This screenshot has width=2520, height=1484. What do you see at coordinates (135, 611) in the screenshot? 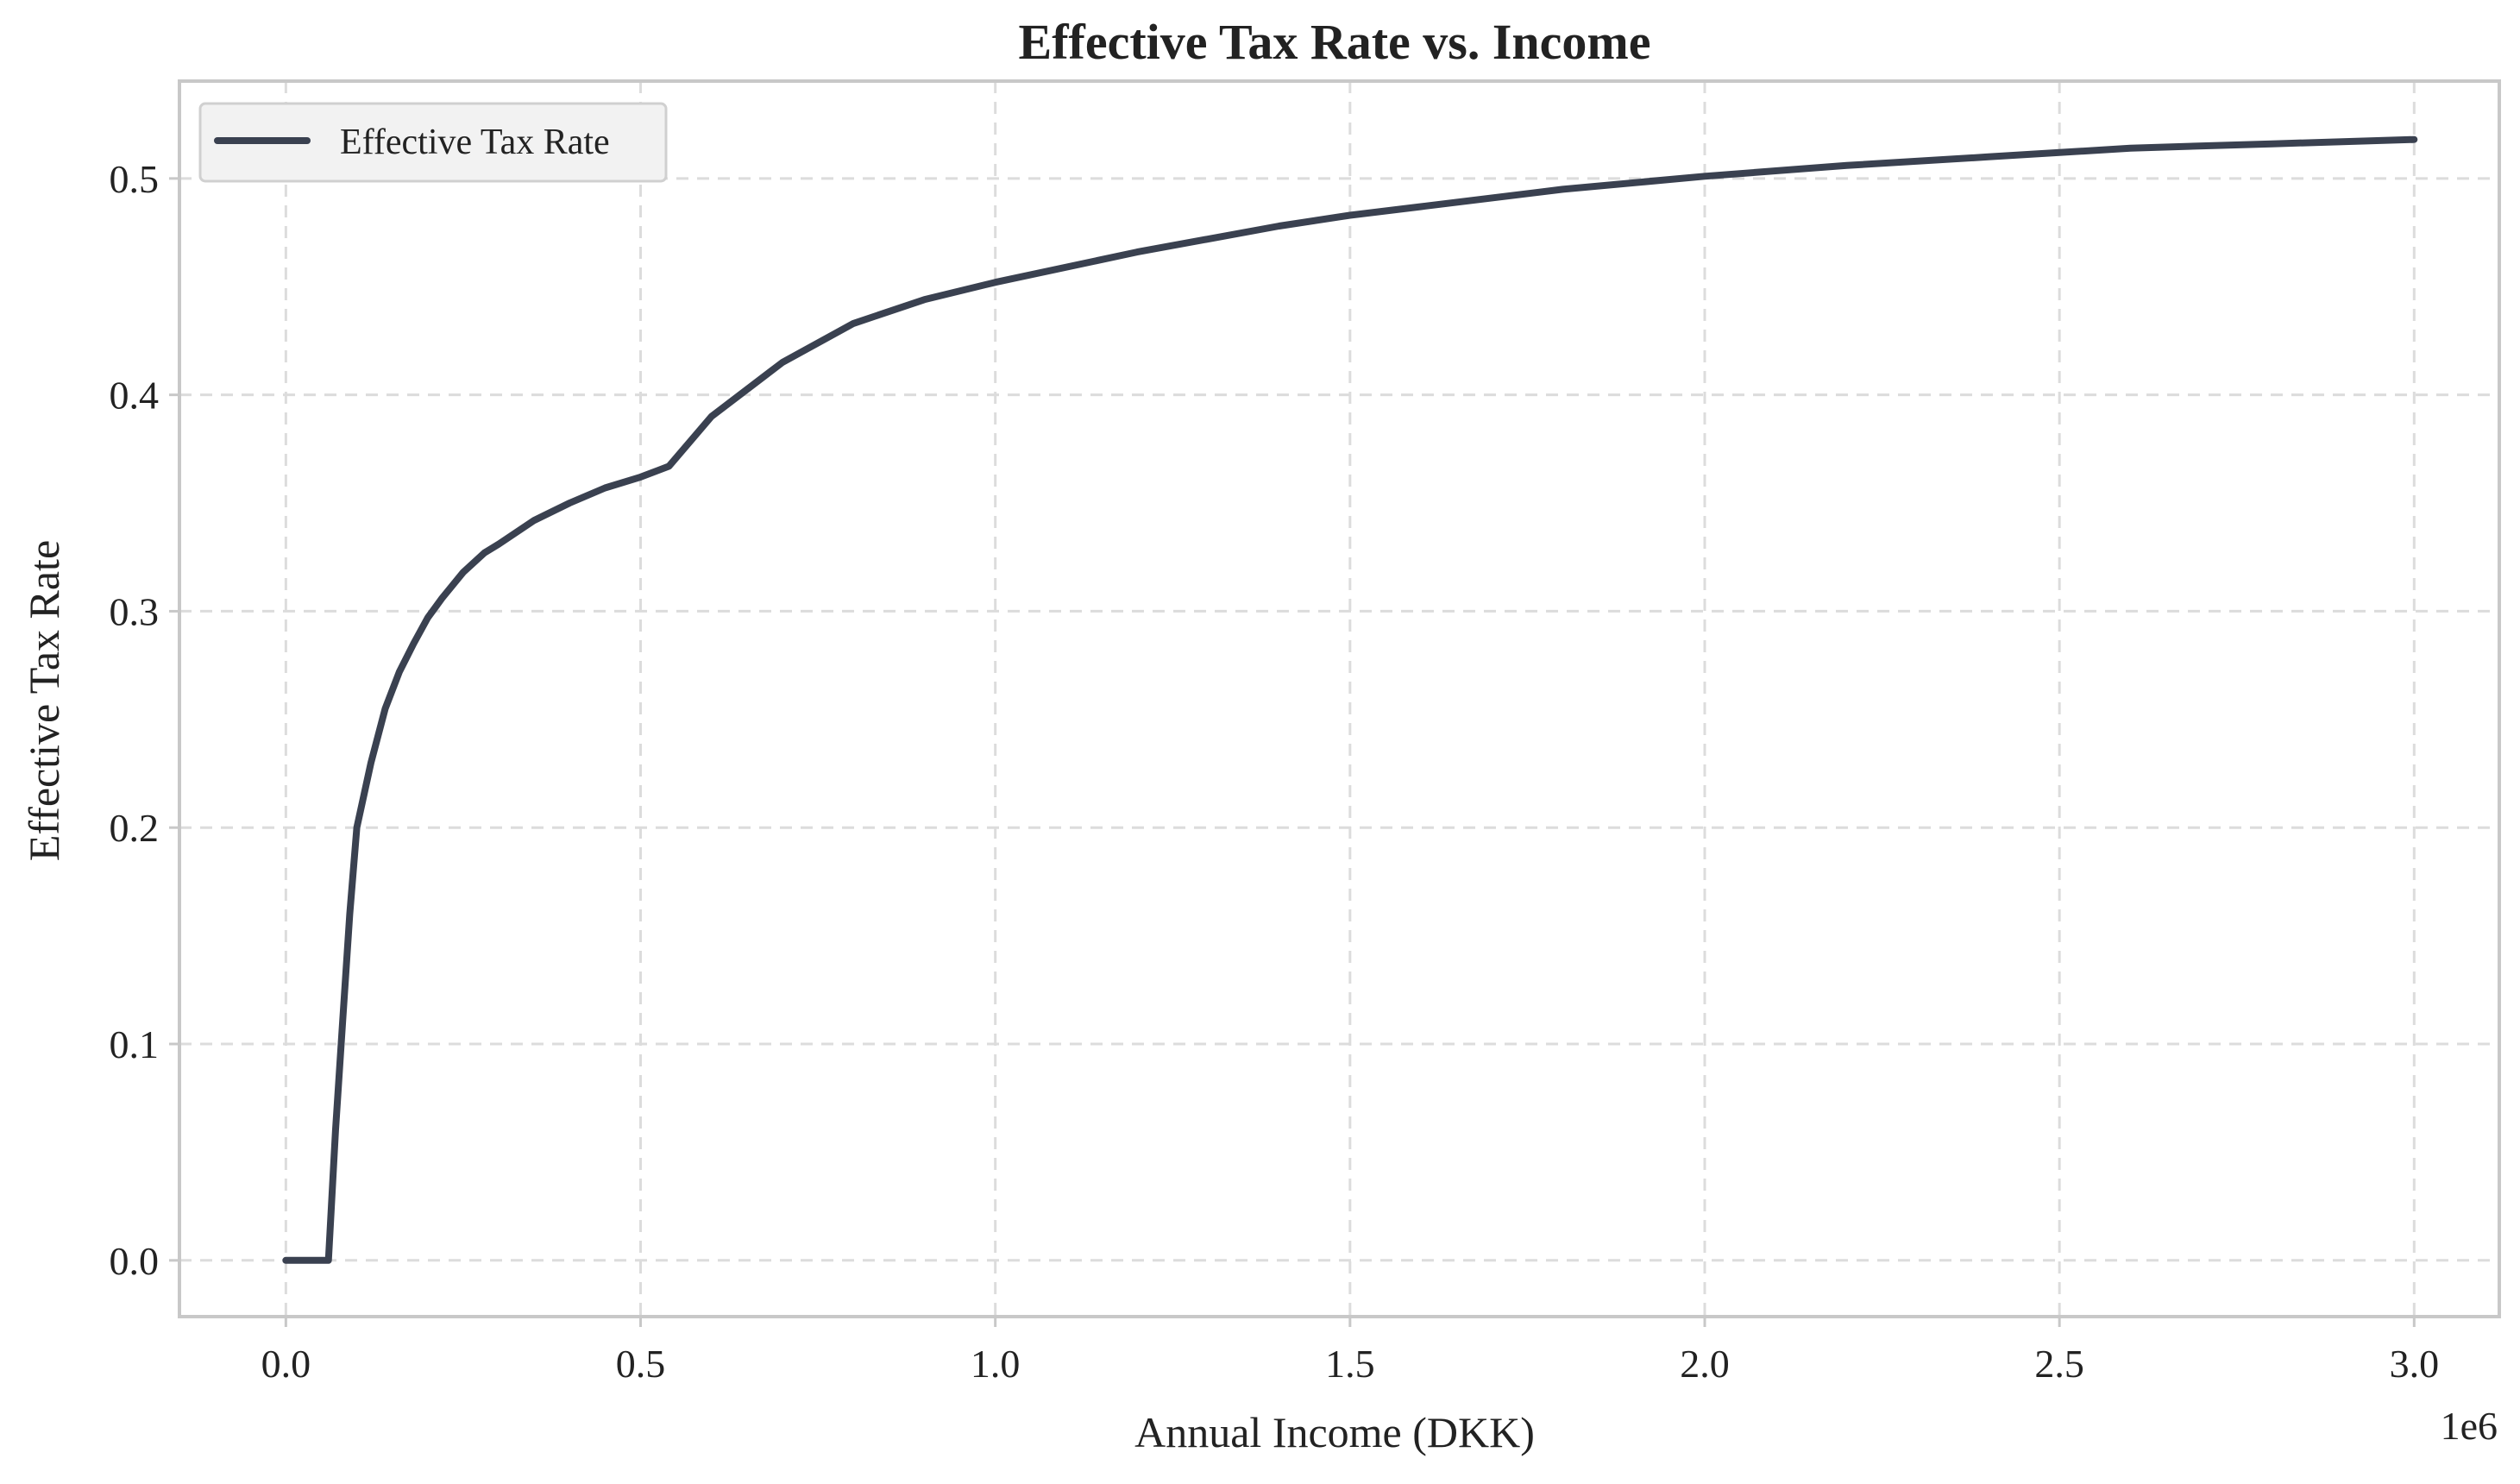
I see `y-tick-label-3: 0.3` at bounding box center [135, 611].